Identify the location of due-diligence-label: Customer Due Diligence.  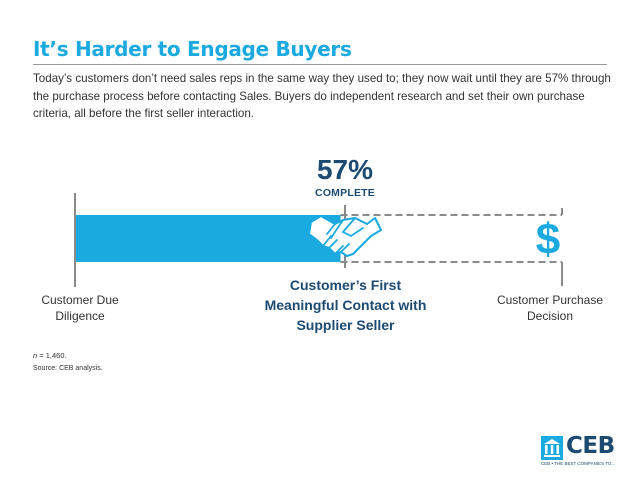
(80, 308).